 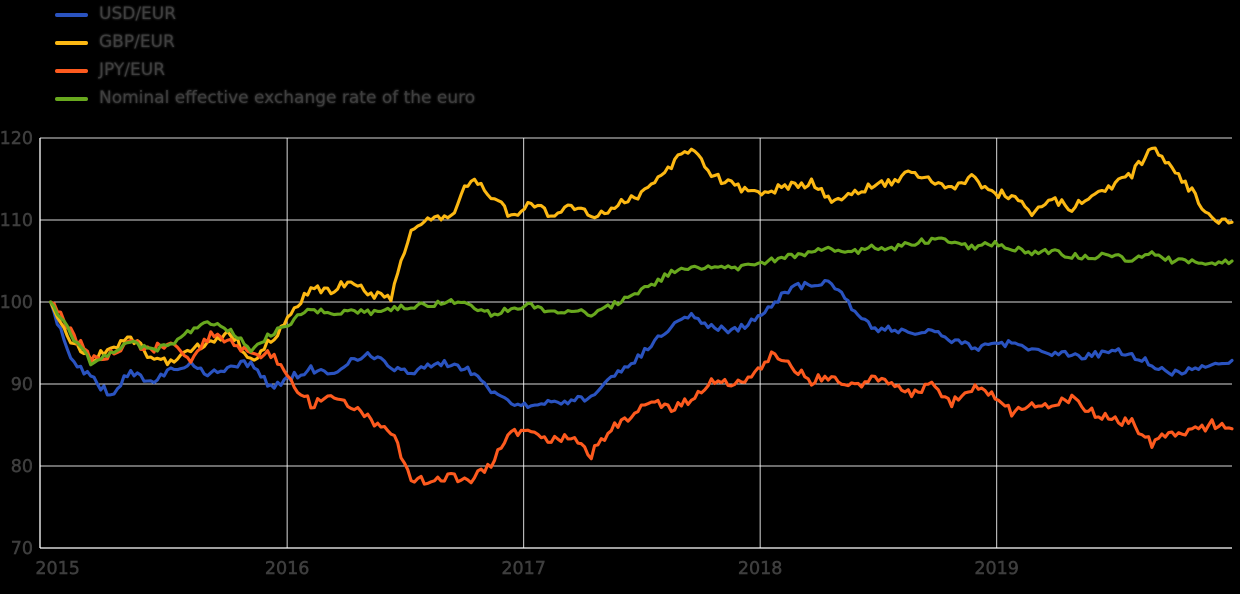 What do you see at coordinates (16, 221) in the screenshot?
I see `y-tick-label-110: 110` at bounding box center [16, 221].